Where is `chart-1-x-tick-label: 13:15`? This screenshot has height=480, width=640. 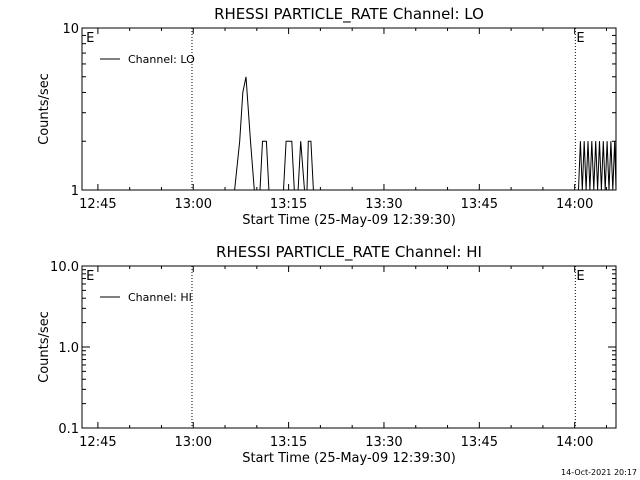
chart-1-x-tick-label: 13:15 is located at coordinates (288, 204).